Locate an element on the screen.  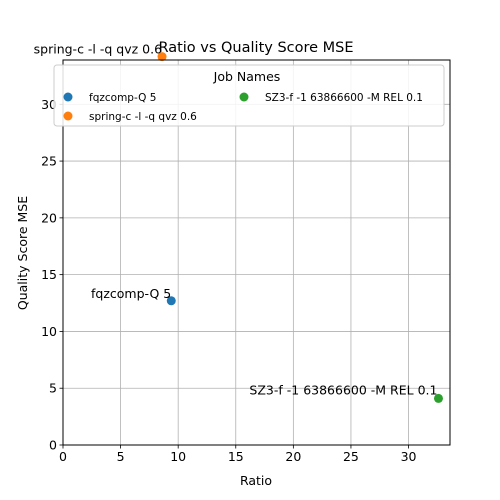
x-tick-label: 5 is located at coordinates (121, 456).